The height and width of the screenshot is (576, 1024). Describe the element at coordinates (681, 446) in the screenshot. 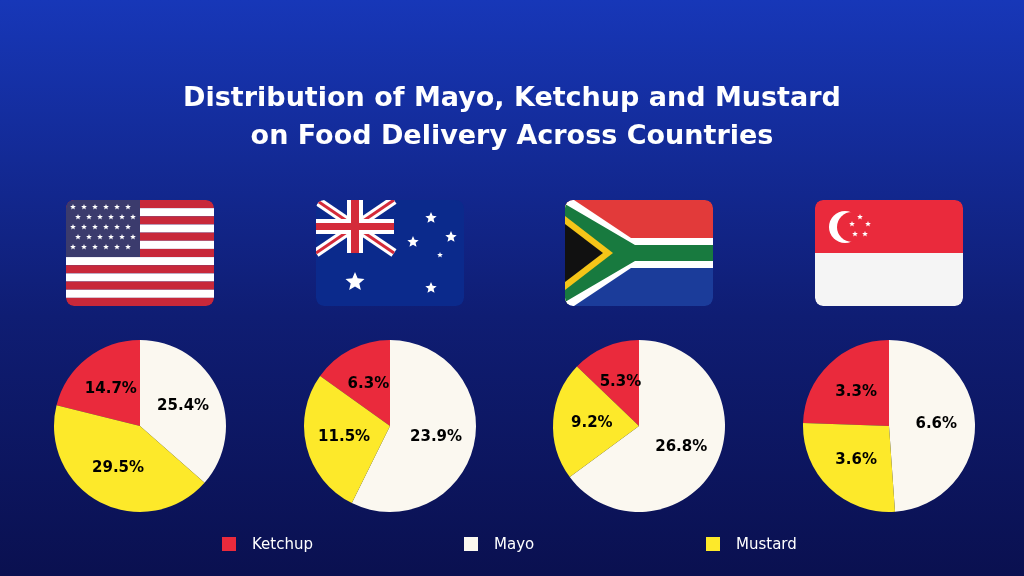

I see `data-label: 26.8%` at that location.